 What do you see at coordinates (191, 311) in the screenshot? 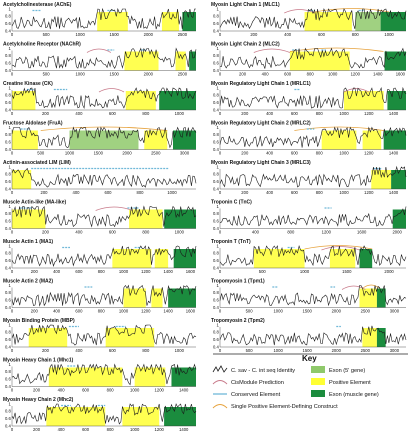
I see `x-tick-label: 1600` at bounding box center [191, 311].